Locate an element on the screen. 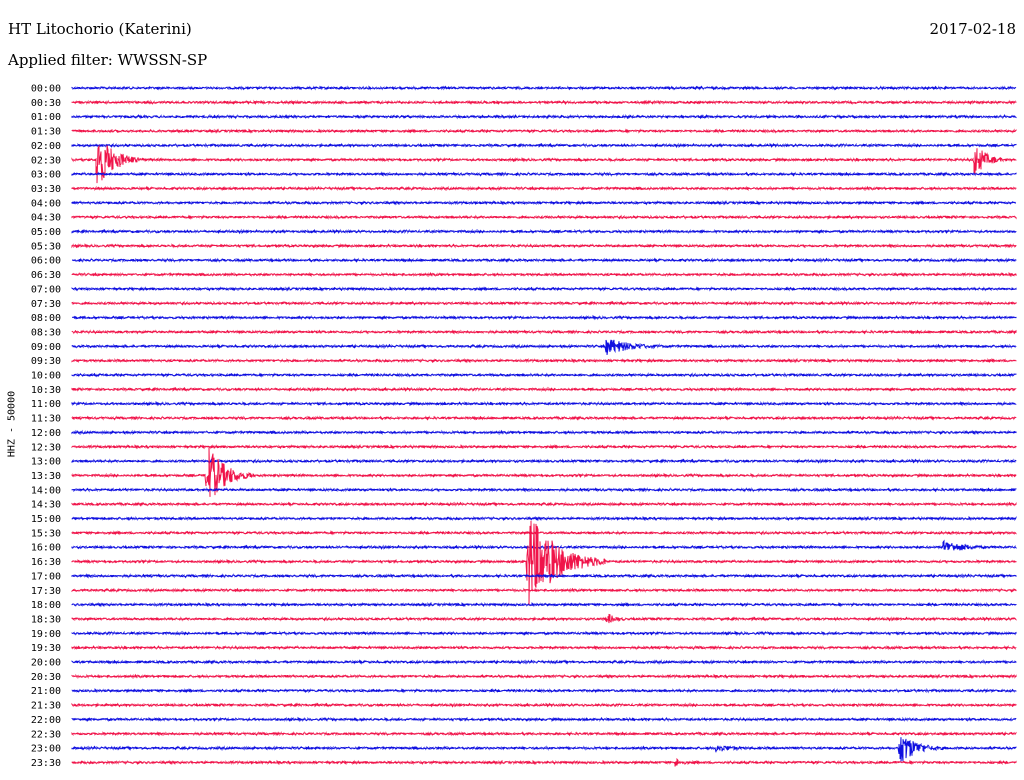 This screenshot has height=780, width=1024. row-time-label: 15:30 is located at coordinates (46, 533).